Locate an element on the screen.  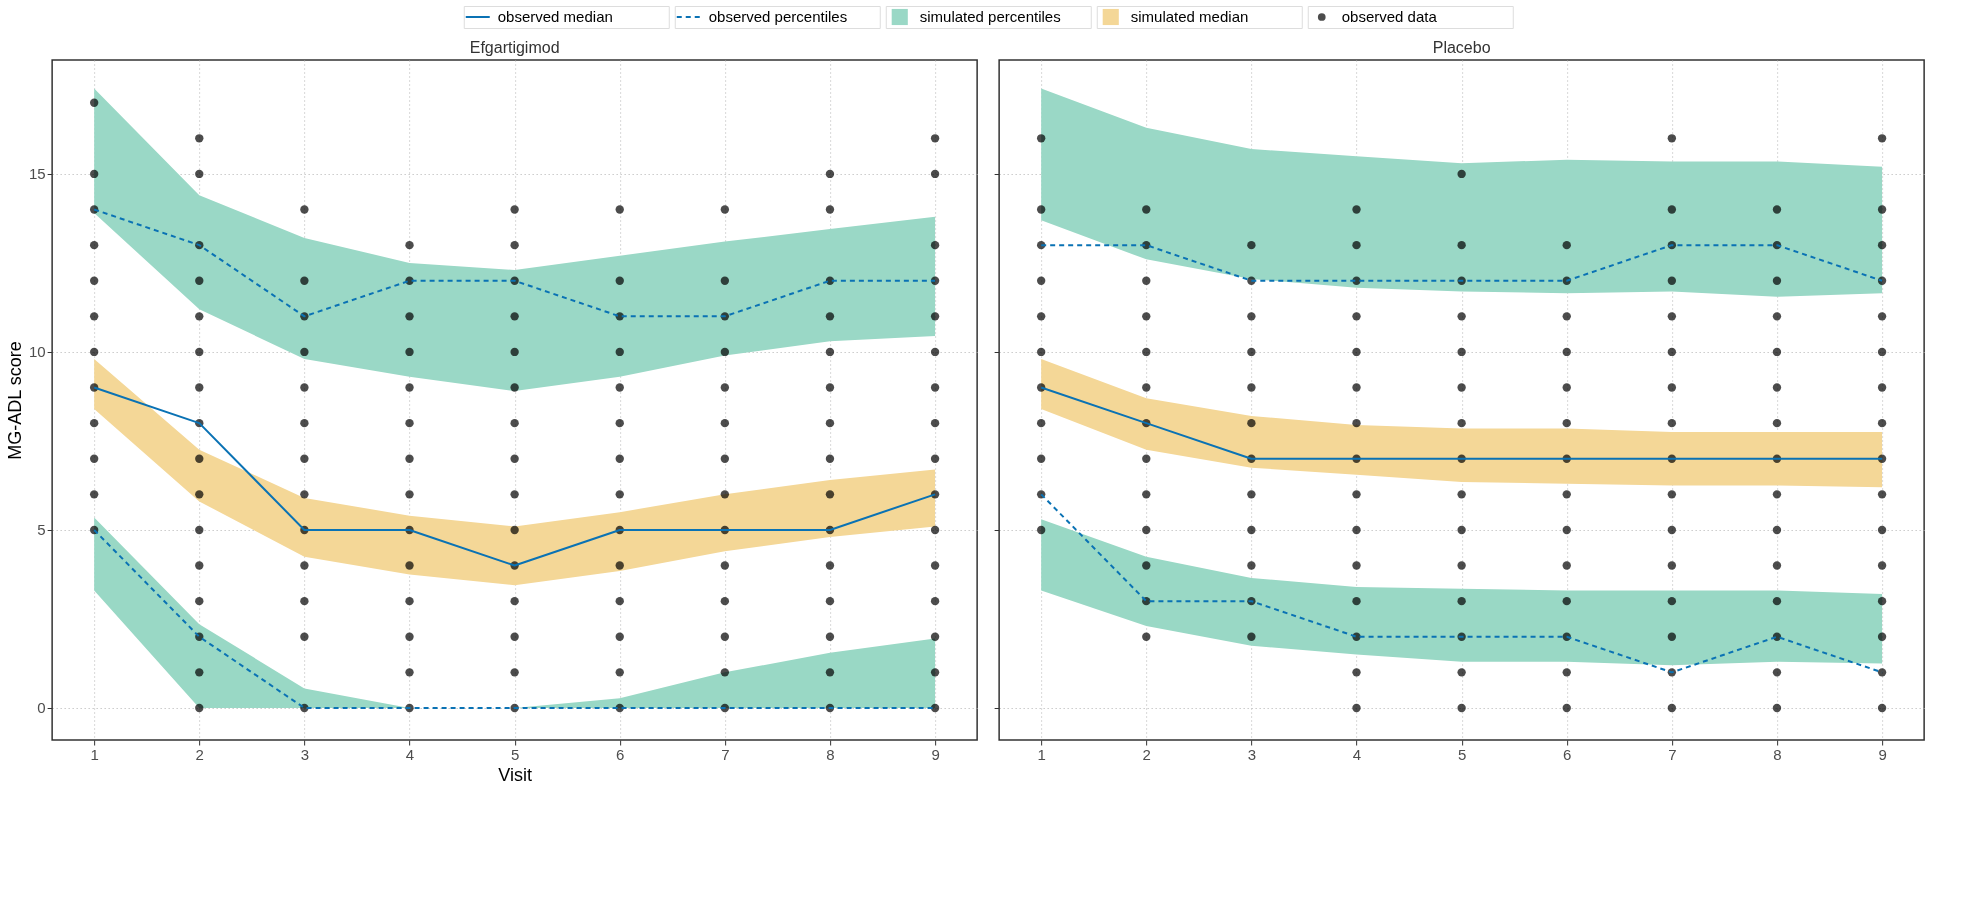
legend-label: observed median is located at coordinates (555, 16).